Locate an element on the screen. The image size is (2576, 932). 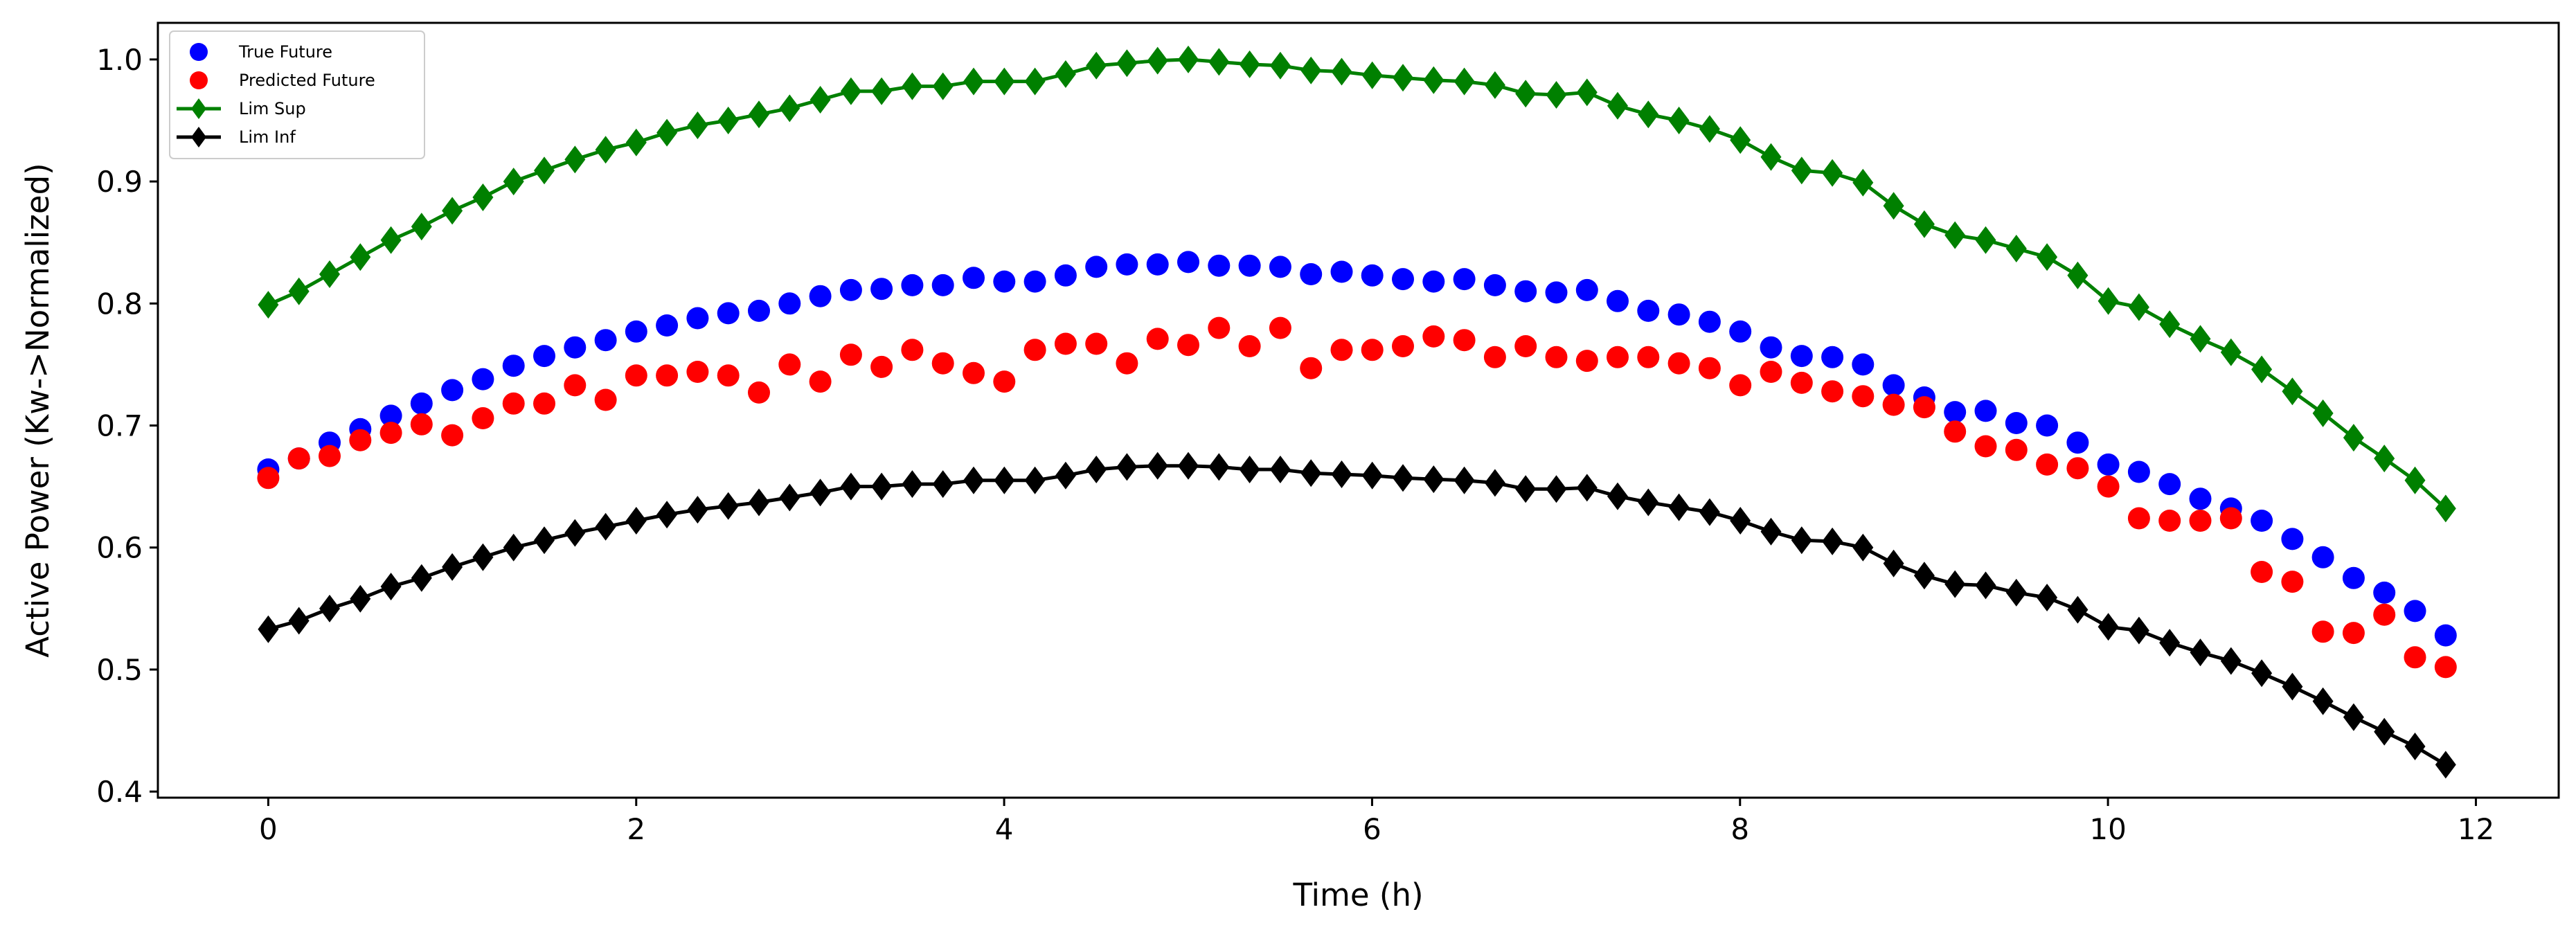
x-tick-label: 10 is located at coordinates (2108, 829).